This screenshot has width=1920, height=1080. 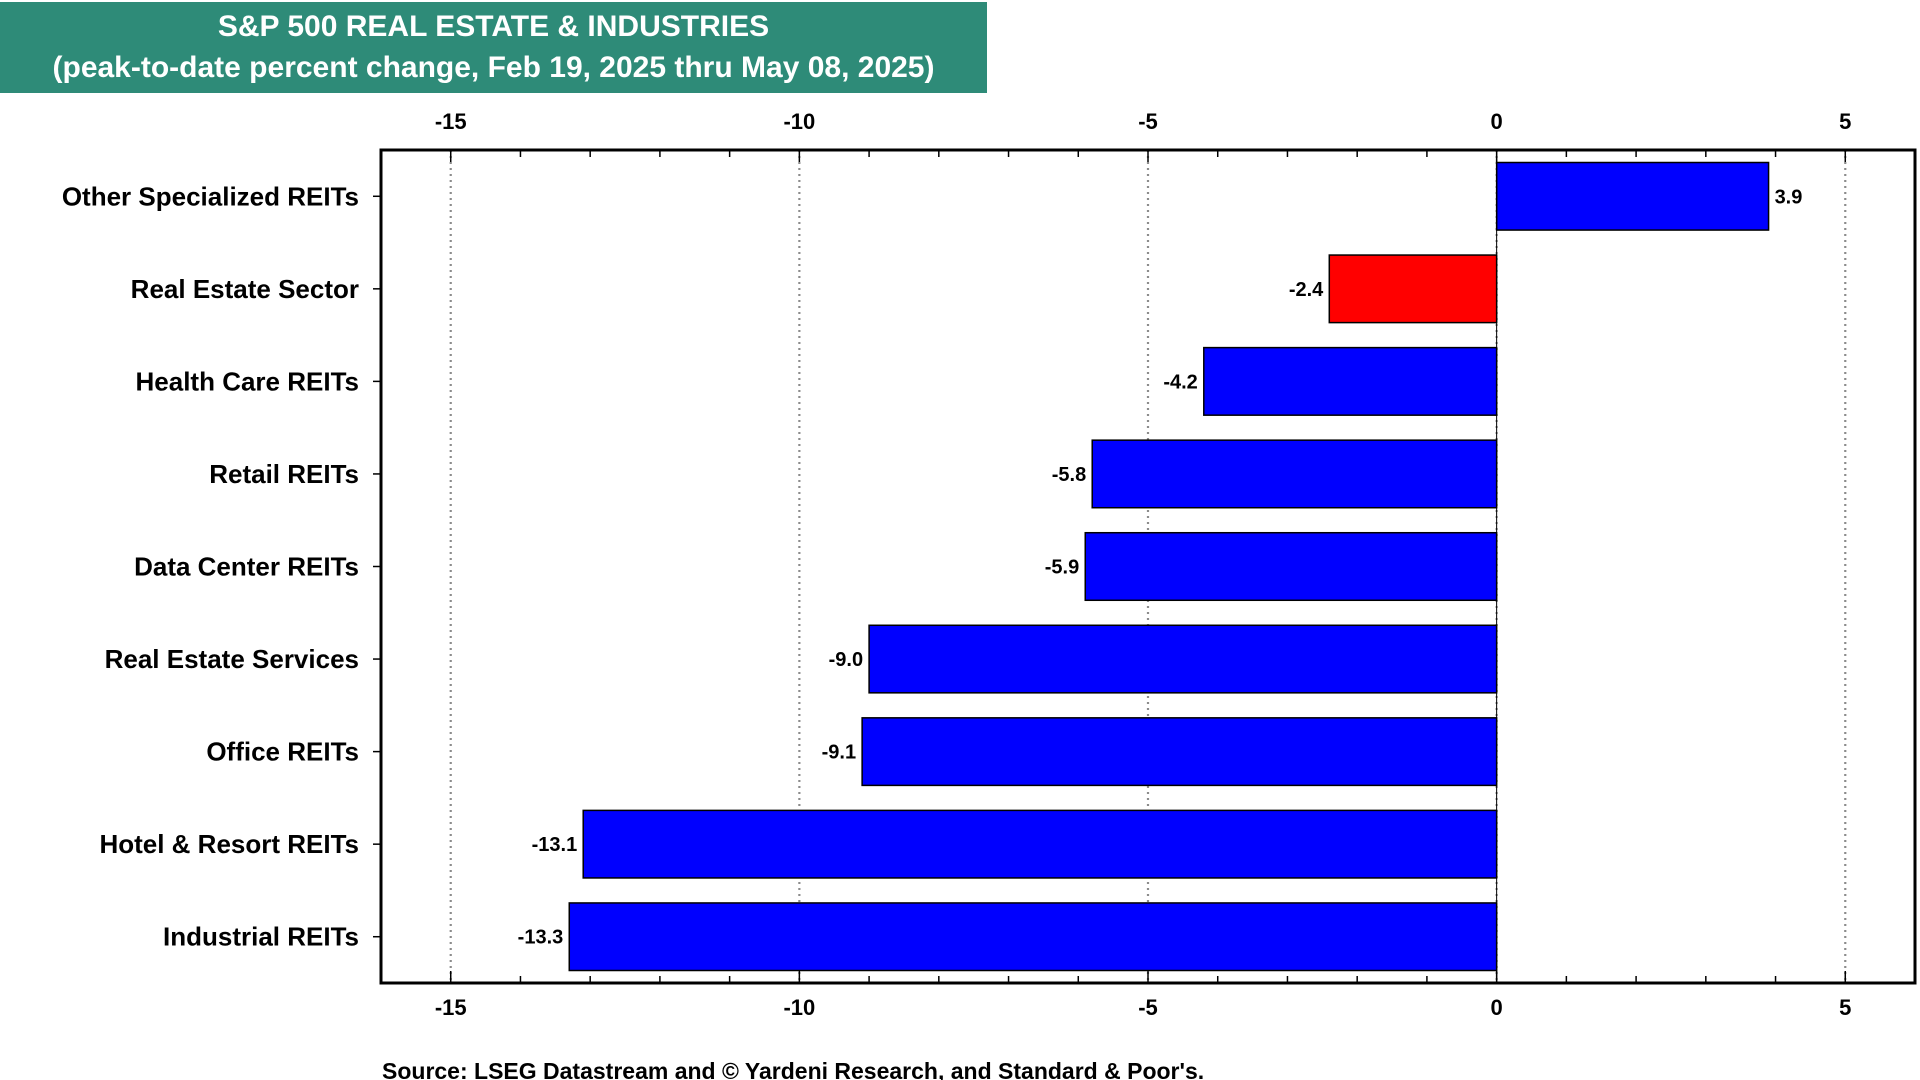 I want to click on category-label: Real Estate Services, so click(x=232, y=659).